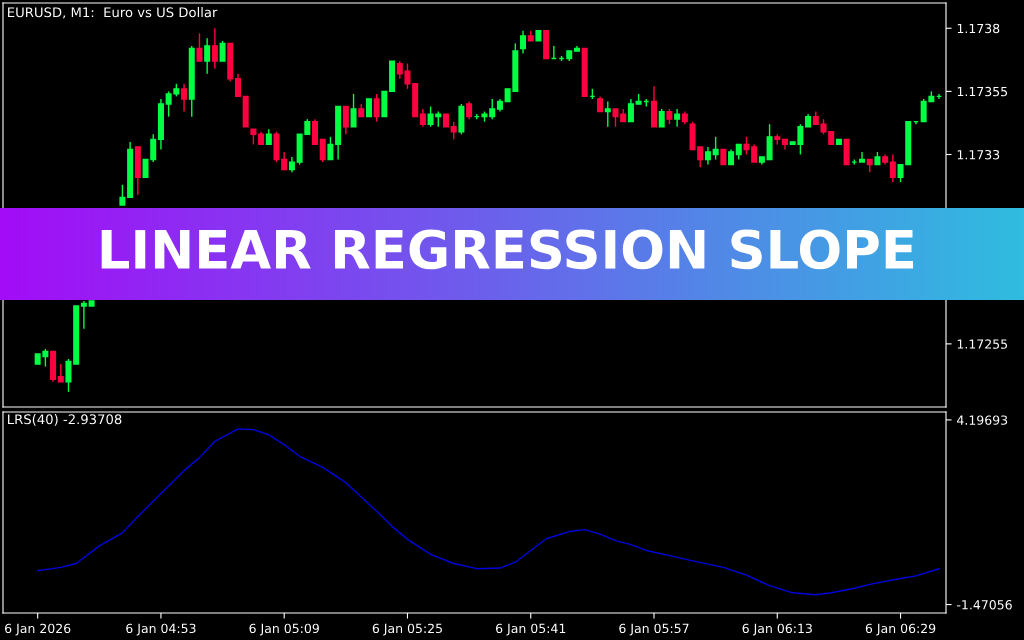 The image size is (1024, 640). Describe the element at coordinates (654, 629) in the screenshot. I see `x-tick-label: 6 Jan 05:57` at that location.